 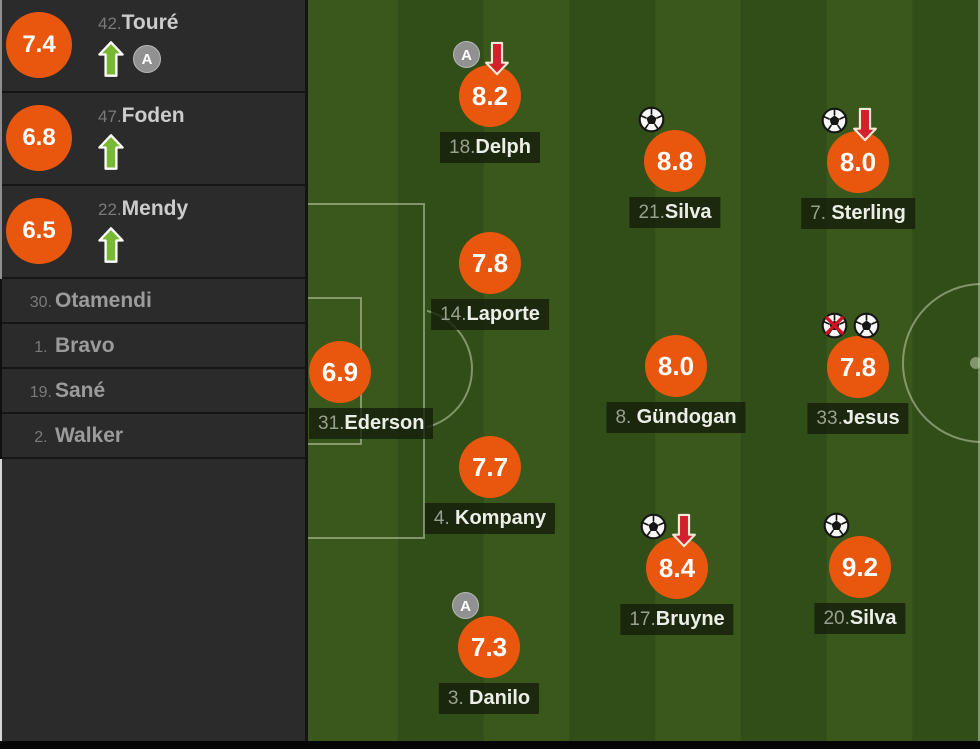 What do you see at coordinates (868, 213) in the screenshot?
I see `player-name: Sterling` at bounding box center [868, 213].